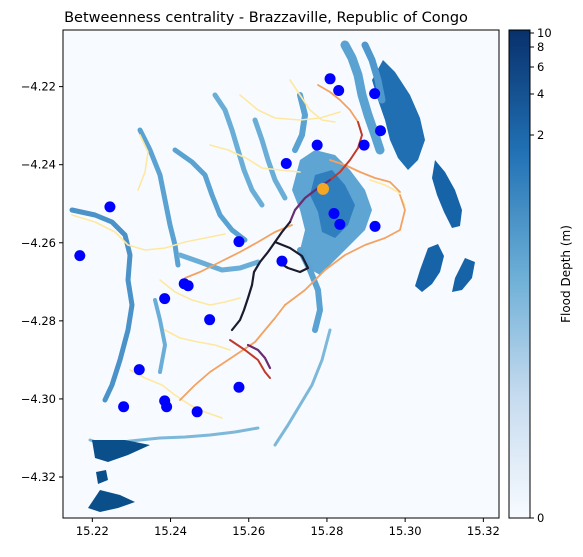  What do you see at coordinates (540, 67) in the screenshot?
I see `colorbar-tick-label: 6` at bounding box center [540, 67].